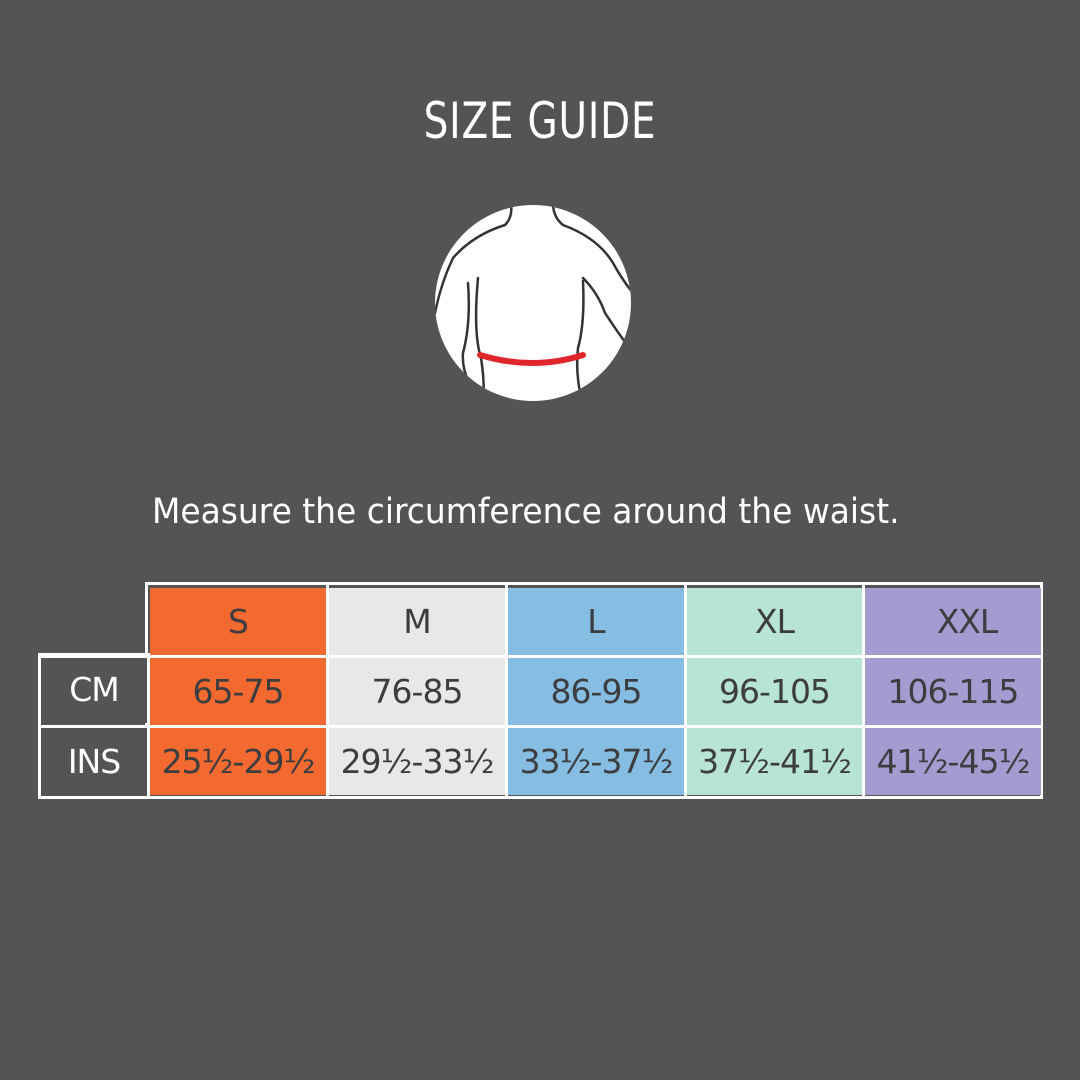 The width and height of the screenshot is (1080, 1080). Describe the element at coordinates (238, 761) in the screenshot. I see `ins-cell-s: 25½-29½` at that location.